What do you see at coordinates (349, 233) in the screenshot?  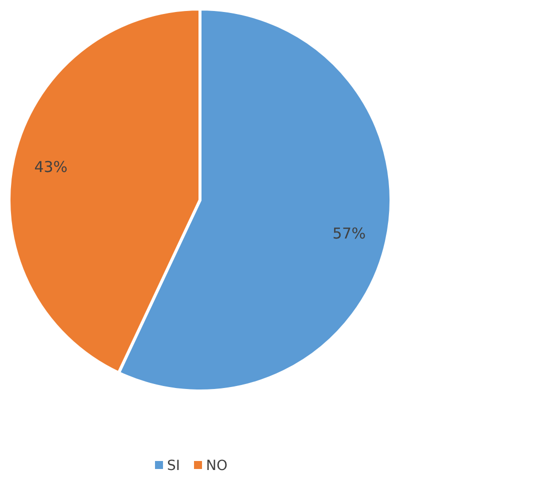 I see `data-label: 57%` at bounding box center [349, 233].